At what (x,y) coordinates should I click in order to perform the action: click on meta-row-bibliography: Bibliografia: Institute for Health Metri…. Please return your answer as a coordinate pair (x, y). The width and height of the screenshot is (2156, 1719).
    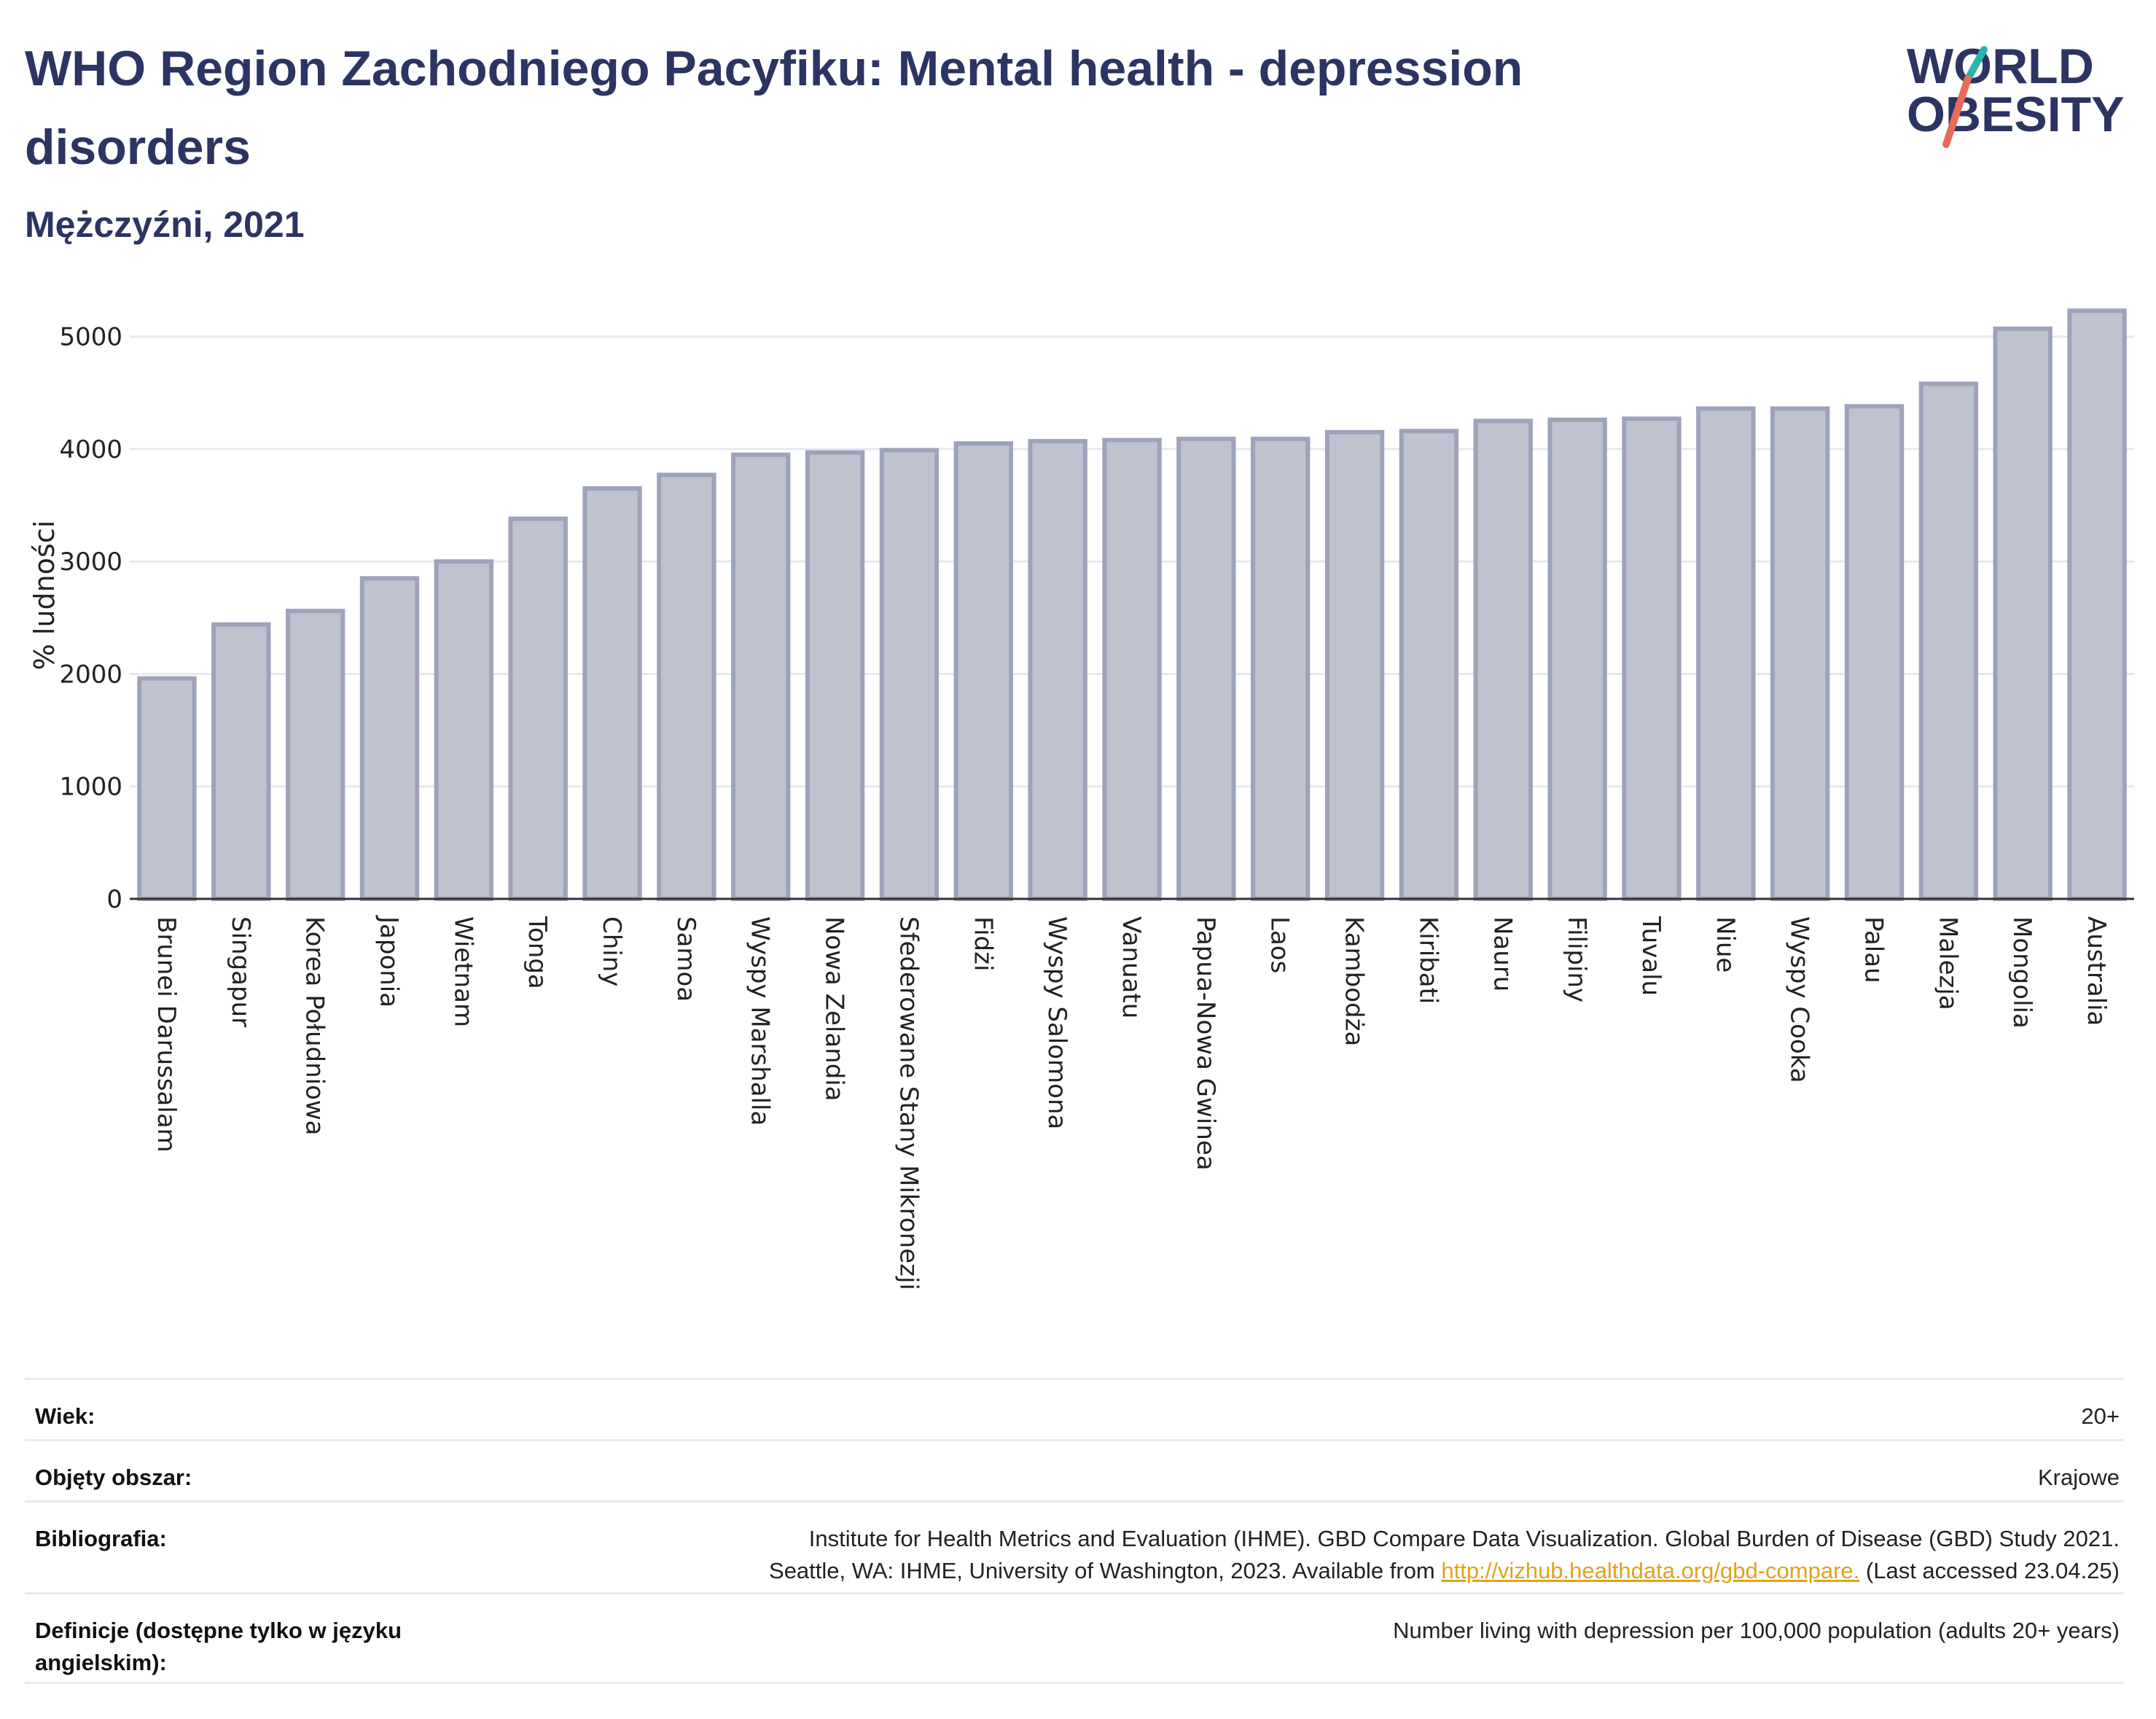
    Looking at the image, I should click on (1075, 1546).